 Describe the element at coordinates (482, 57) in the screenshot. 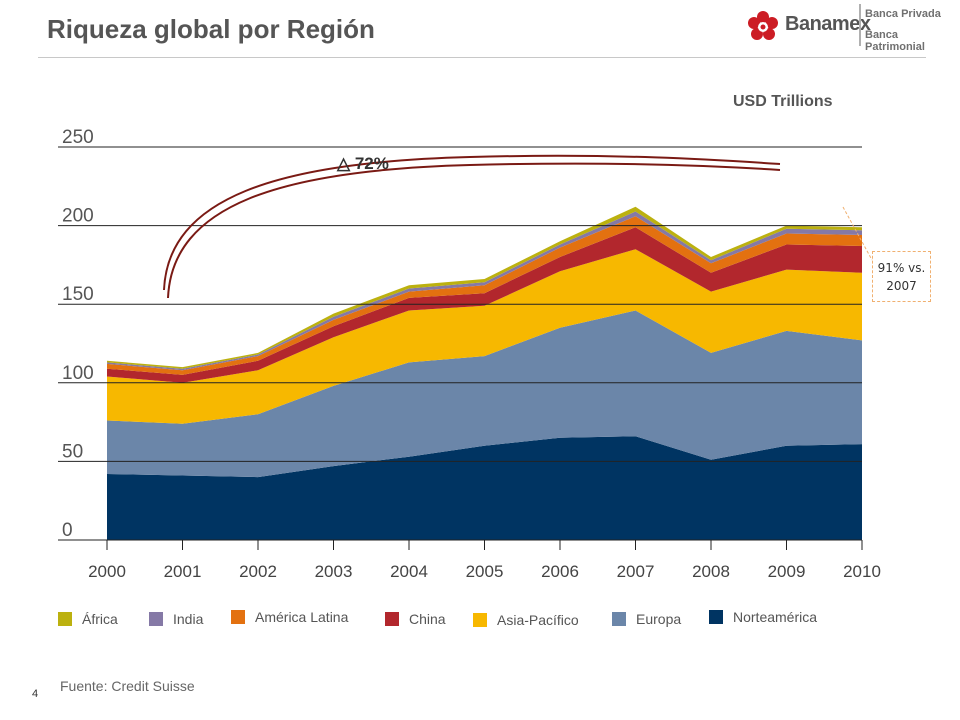

I see `title-divider` at that location.